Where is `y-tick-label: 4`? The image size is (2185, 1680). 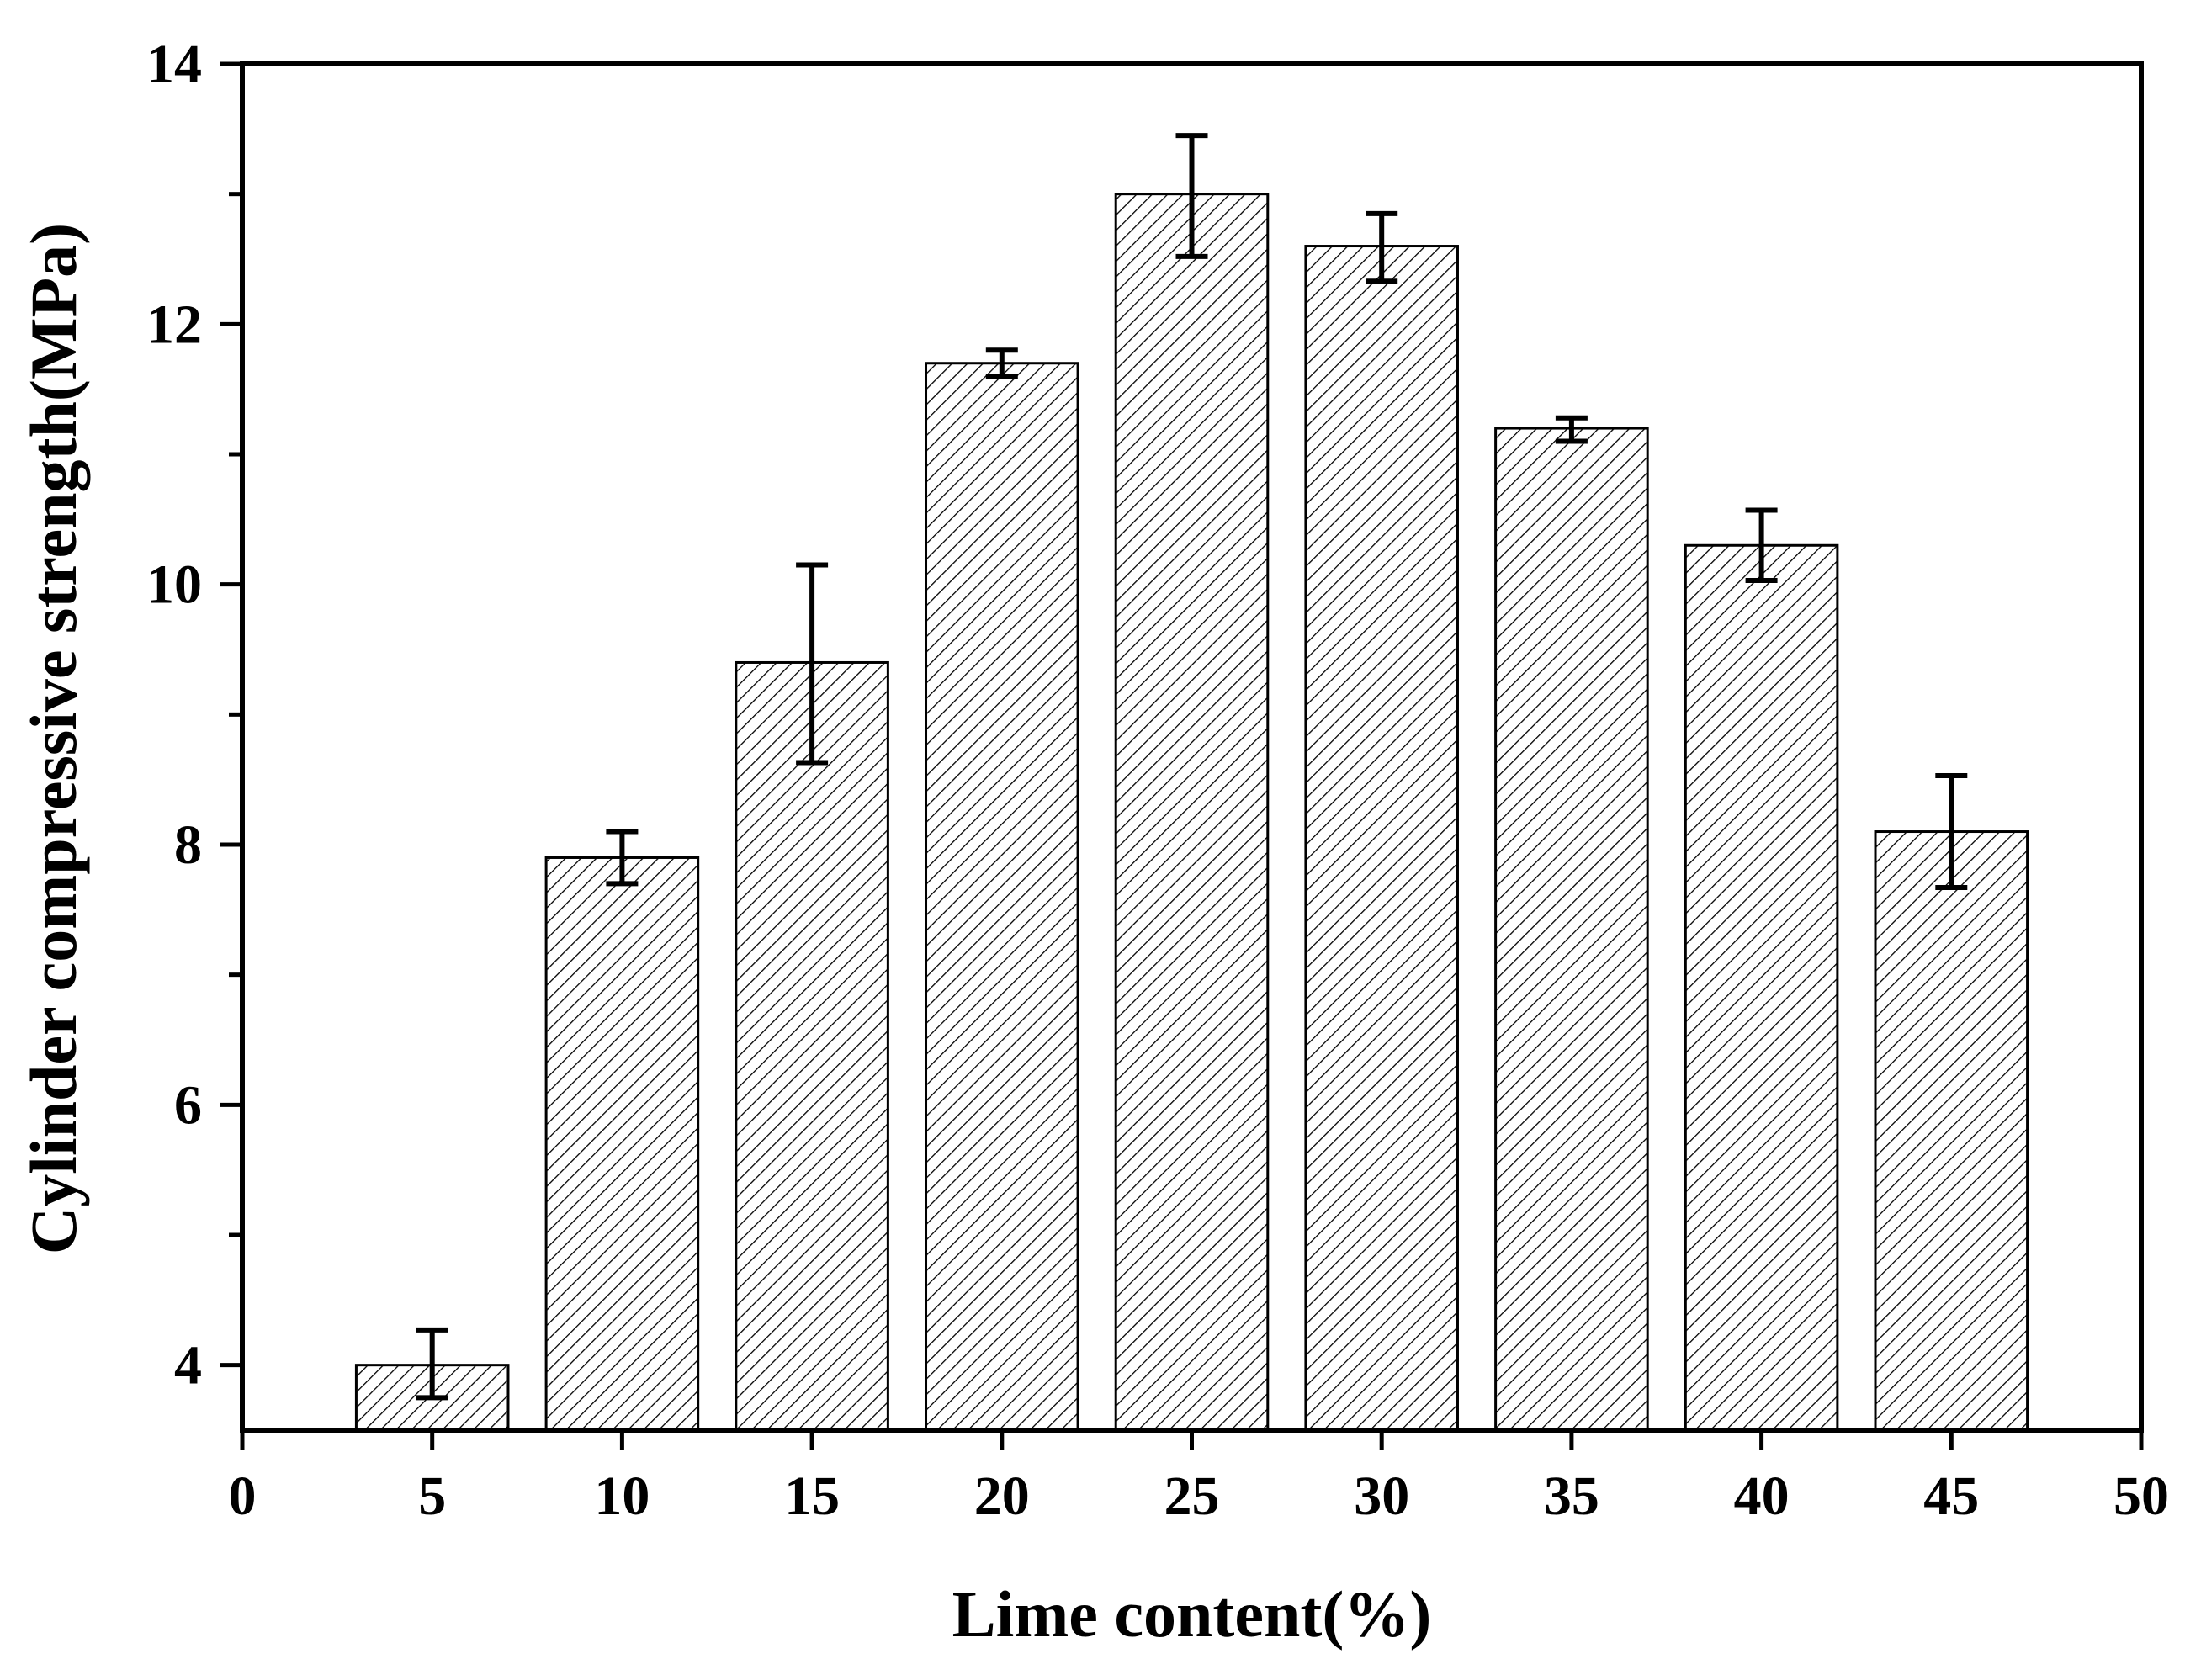
y-tick-label: 4 is located at coordinates (188, 1365).